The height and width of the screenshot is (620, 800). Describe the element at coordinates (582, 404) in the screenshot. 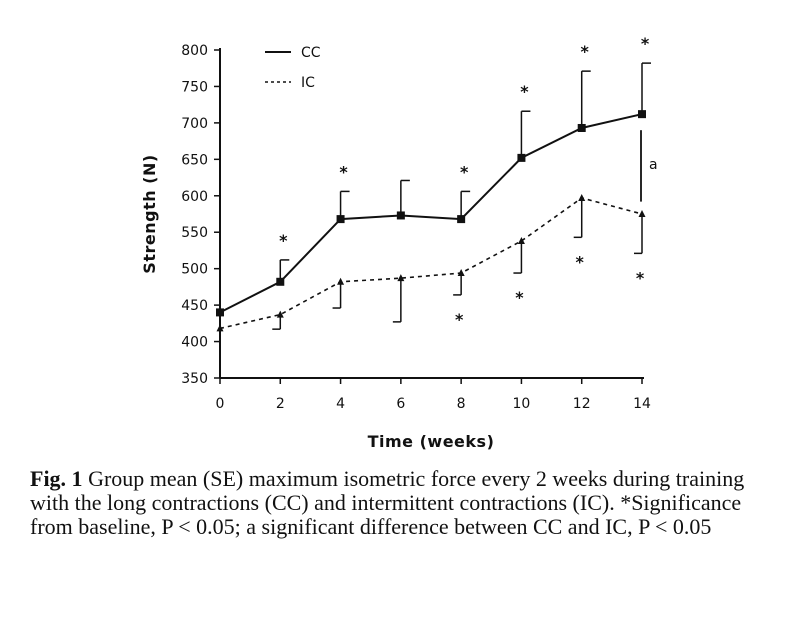

I see `x-tick-label: 12` at that location.